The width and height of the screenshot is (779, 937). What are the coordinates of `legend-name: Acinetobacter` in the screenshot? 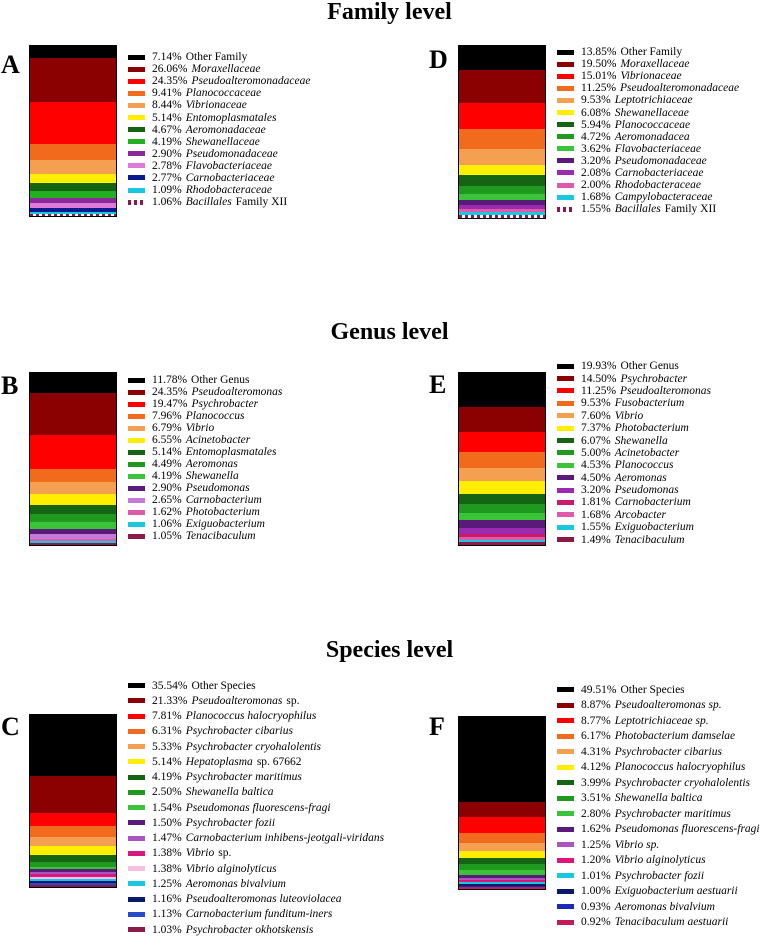 It's located at (218, 440).